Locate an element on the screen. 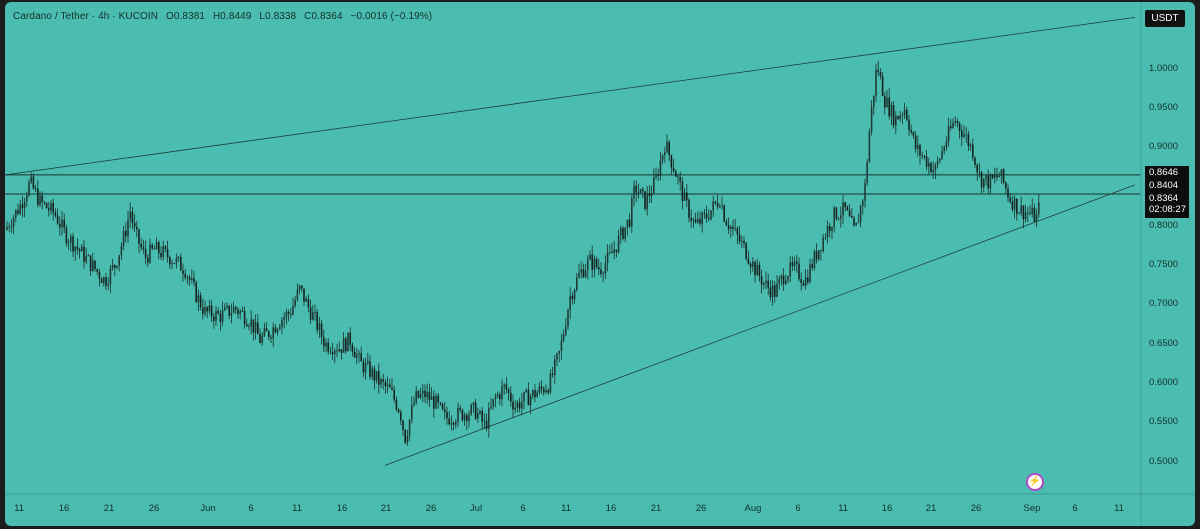  y-tick-label: 0.9000 is located at coordinates (1164, 147).